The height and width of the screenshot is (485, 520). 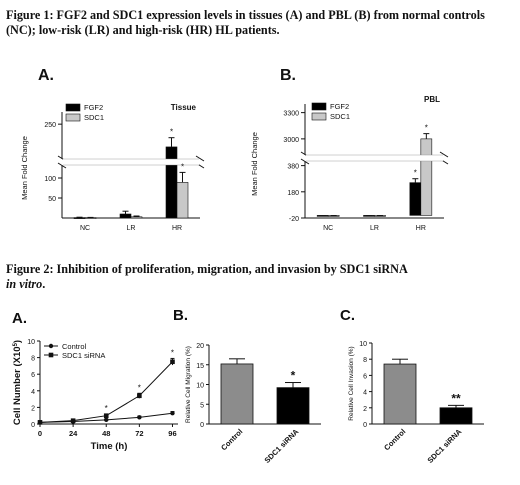 I want to click on fig2C-y-tick-label: 8, so click(x=365, y=360).